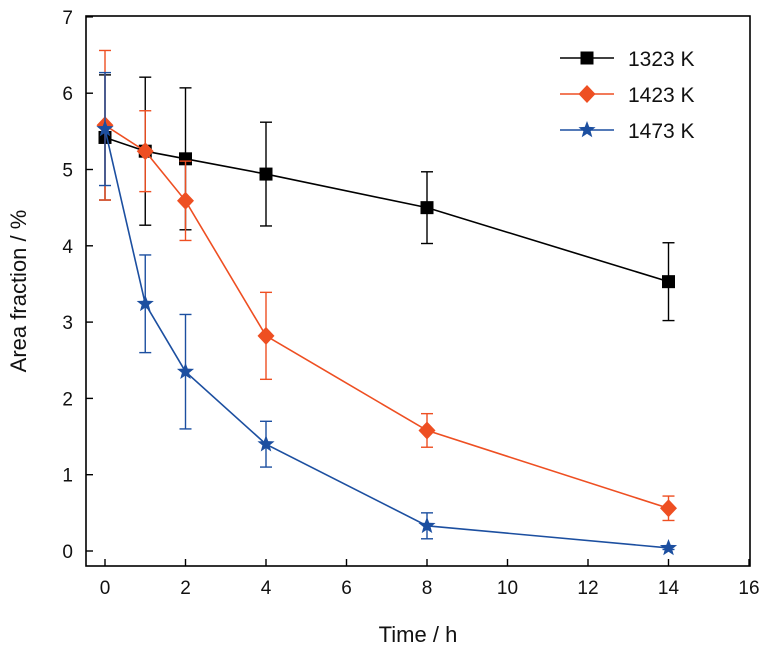  What do you see at coordinates (67, 247) in the screenshot?
I see `y-tick-label: 4` at bounding box center [67, 247].